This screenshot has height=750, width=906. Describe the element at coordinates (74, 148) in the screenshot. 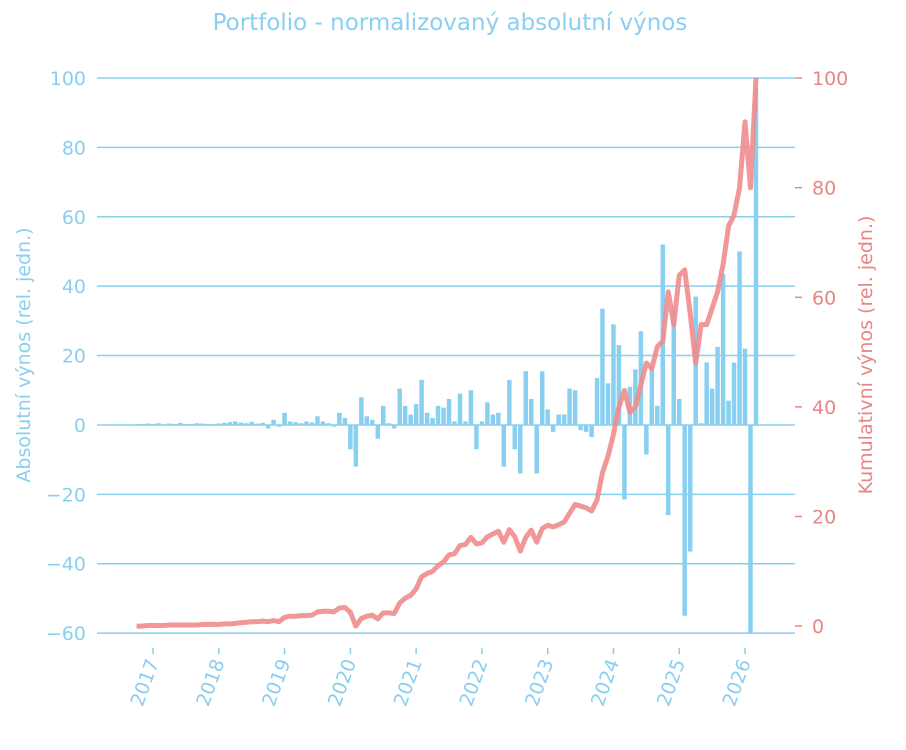

I see `y-tick-label: 80` at that location.